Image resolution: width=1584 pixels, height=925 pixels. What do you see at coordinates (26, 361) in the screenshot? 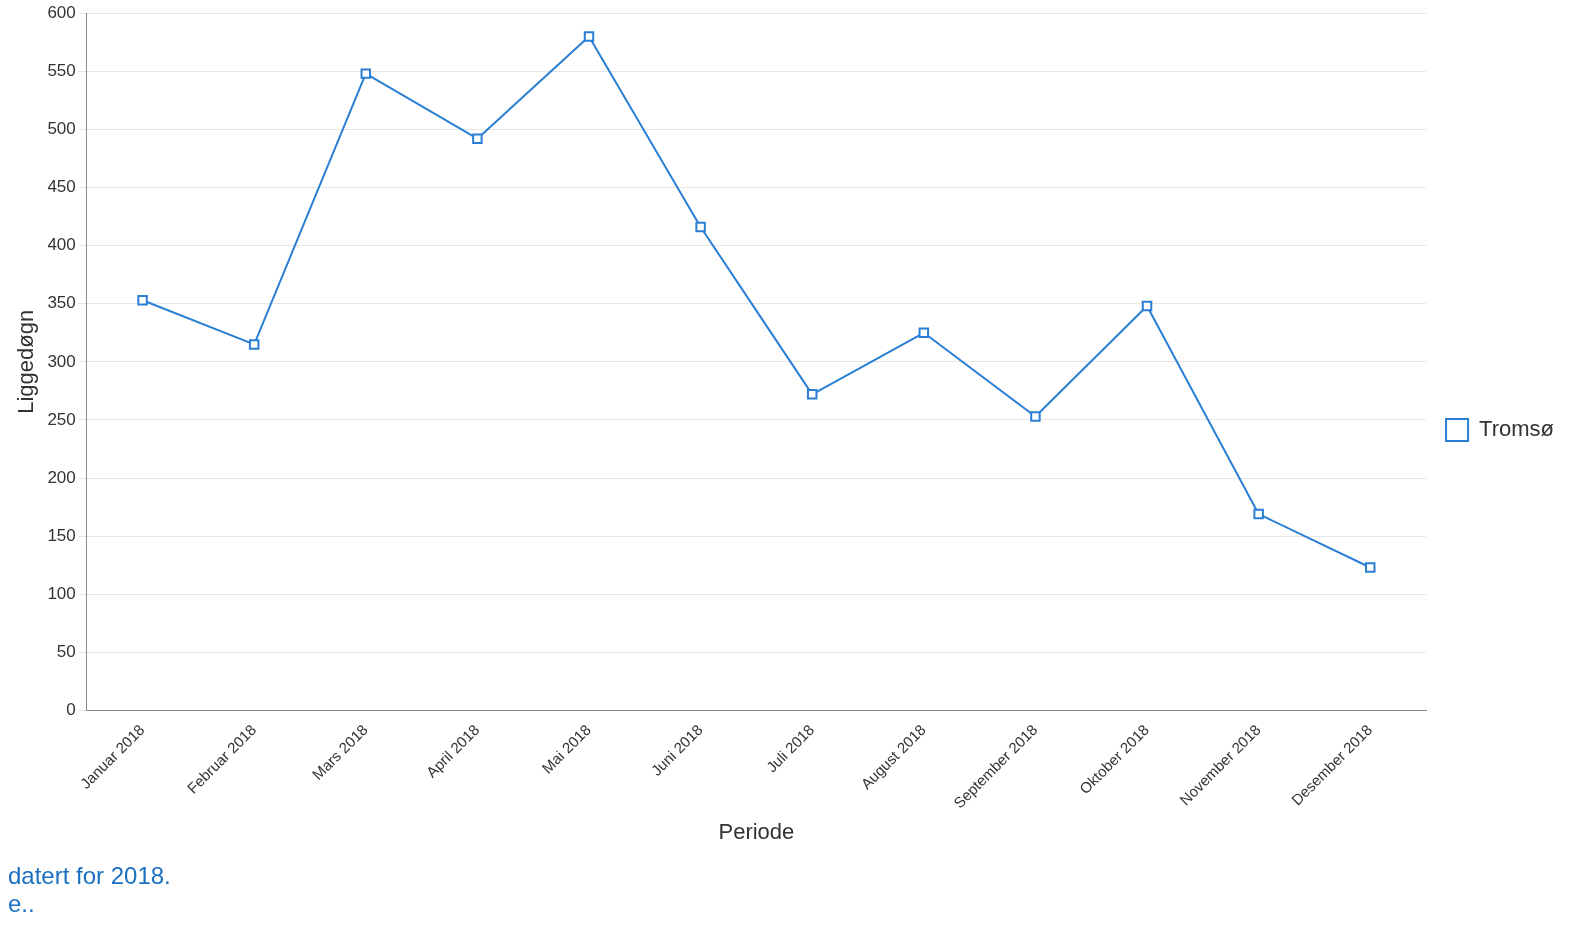
I see `y-axis-title: Liggedøgn` at bounding box center [26, 361].